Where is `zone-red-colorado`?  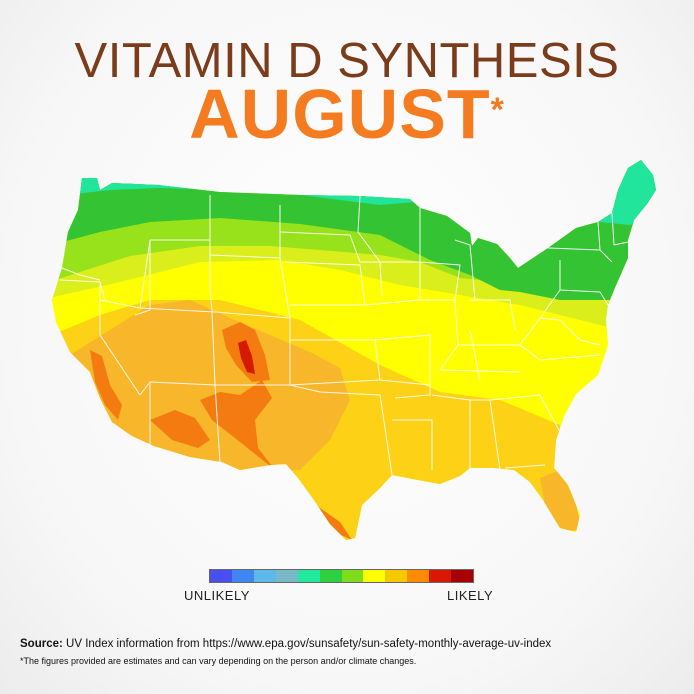 zone-red-colorado is located at coordinates (246, 357).